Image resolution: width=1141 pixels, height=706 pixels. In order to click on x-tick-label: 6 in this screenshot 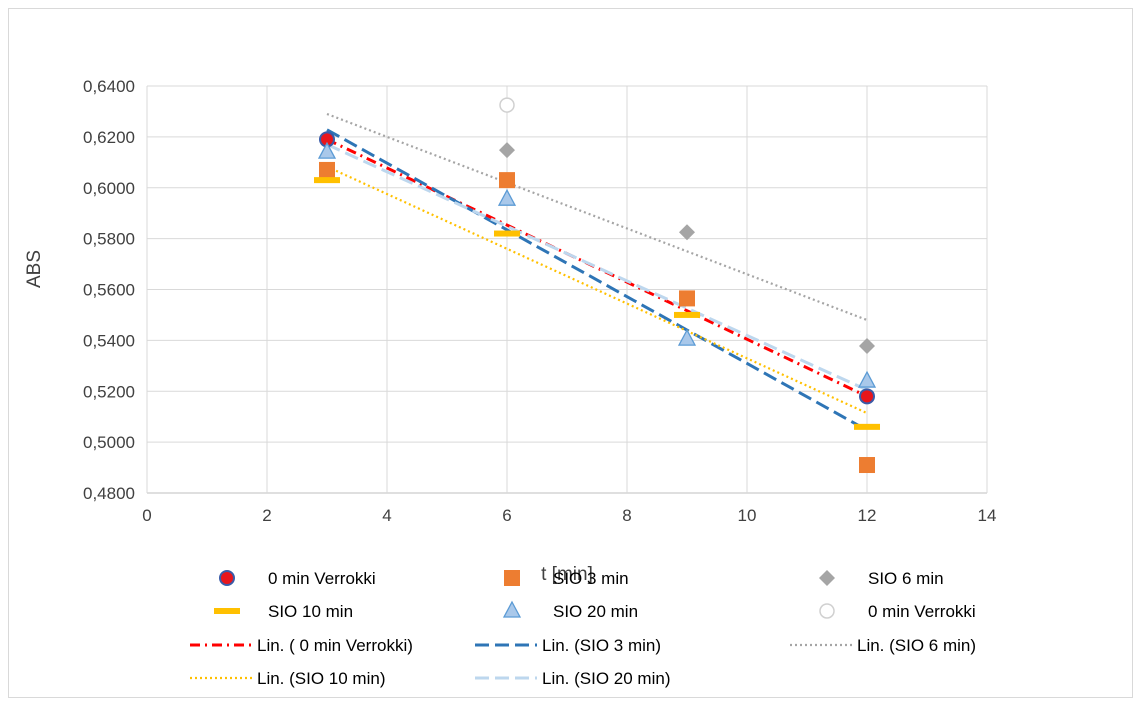, I will do `click(506, 515)`.